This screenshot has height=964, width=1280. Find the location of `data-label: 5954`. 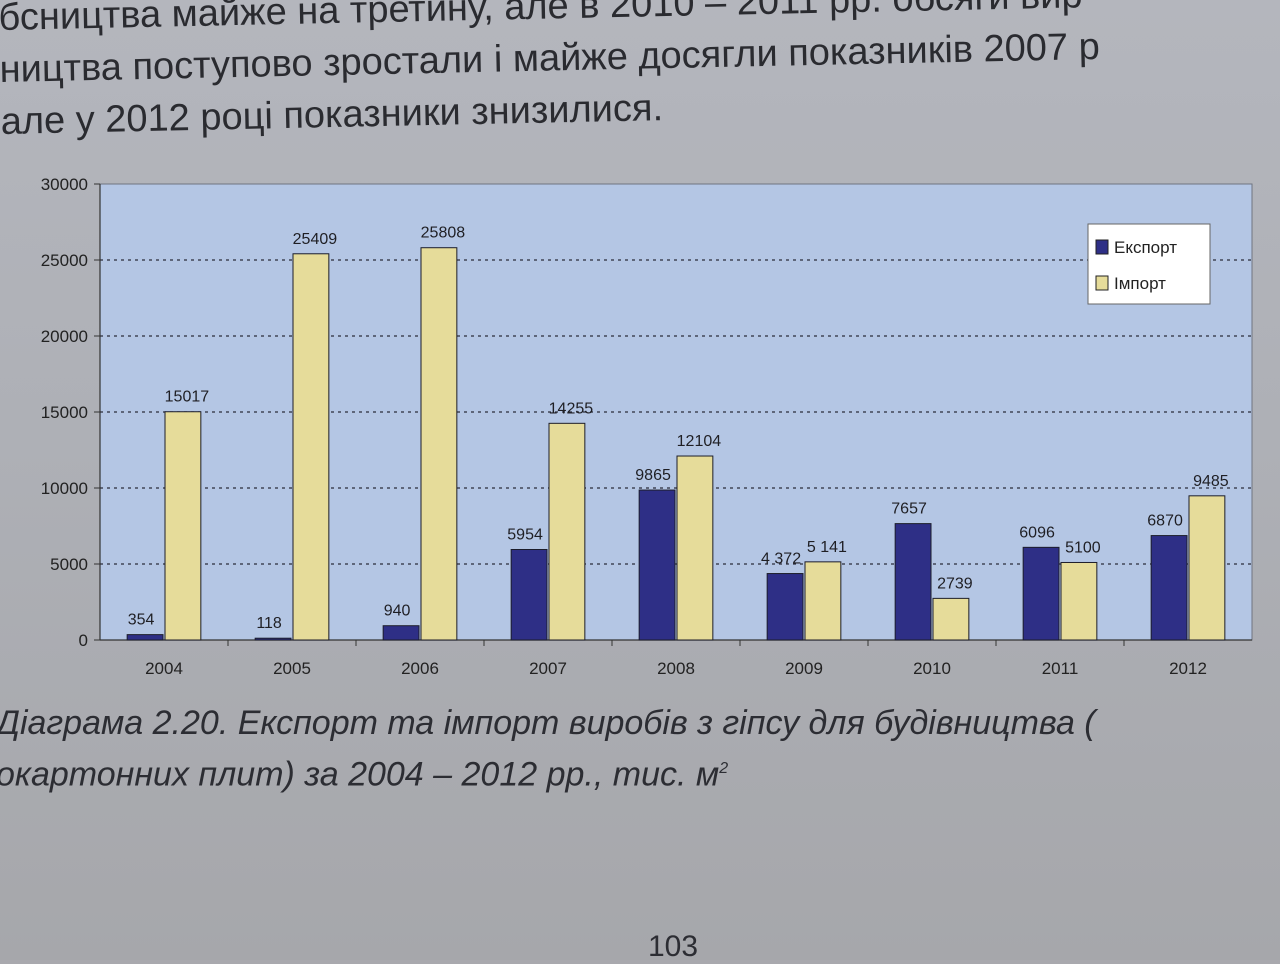

data-label: 5954 is located at coordinates (525, 534).